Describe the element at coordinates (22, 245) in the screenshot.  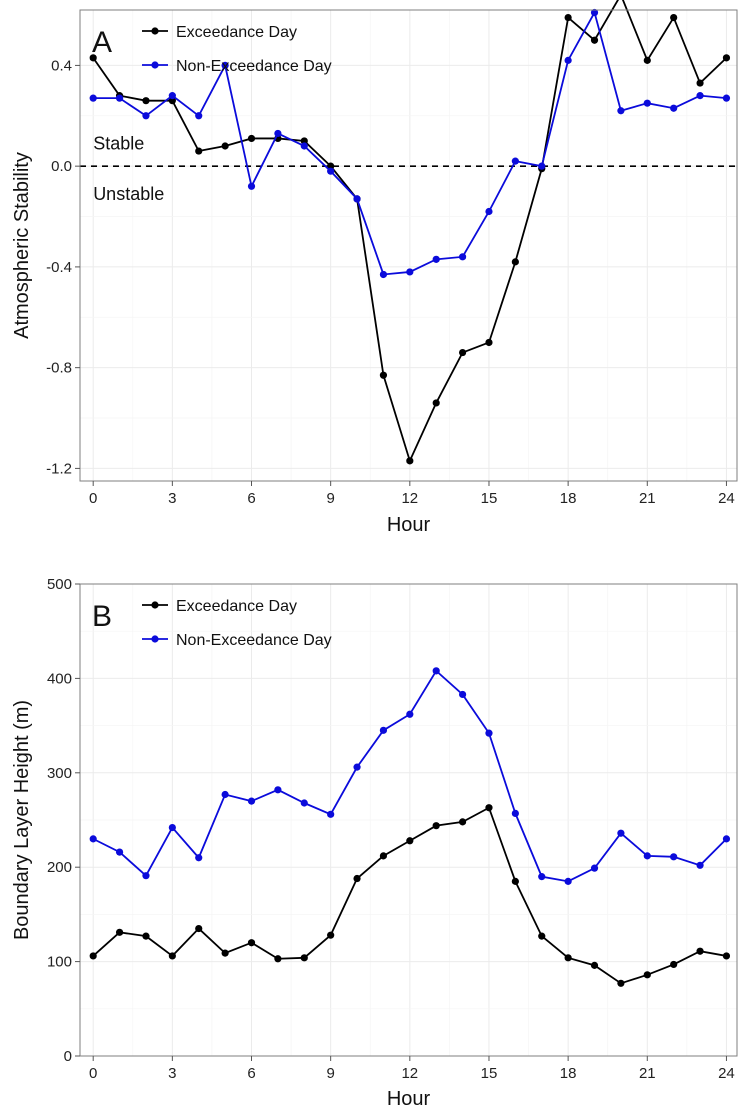
I see `y-axis-title: Atmospheric Stability` at that location.